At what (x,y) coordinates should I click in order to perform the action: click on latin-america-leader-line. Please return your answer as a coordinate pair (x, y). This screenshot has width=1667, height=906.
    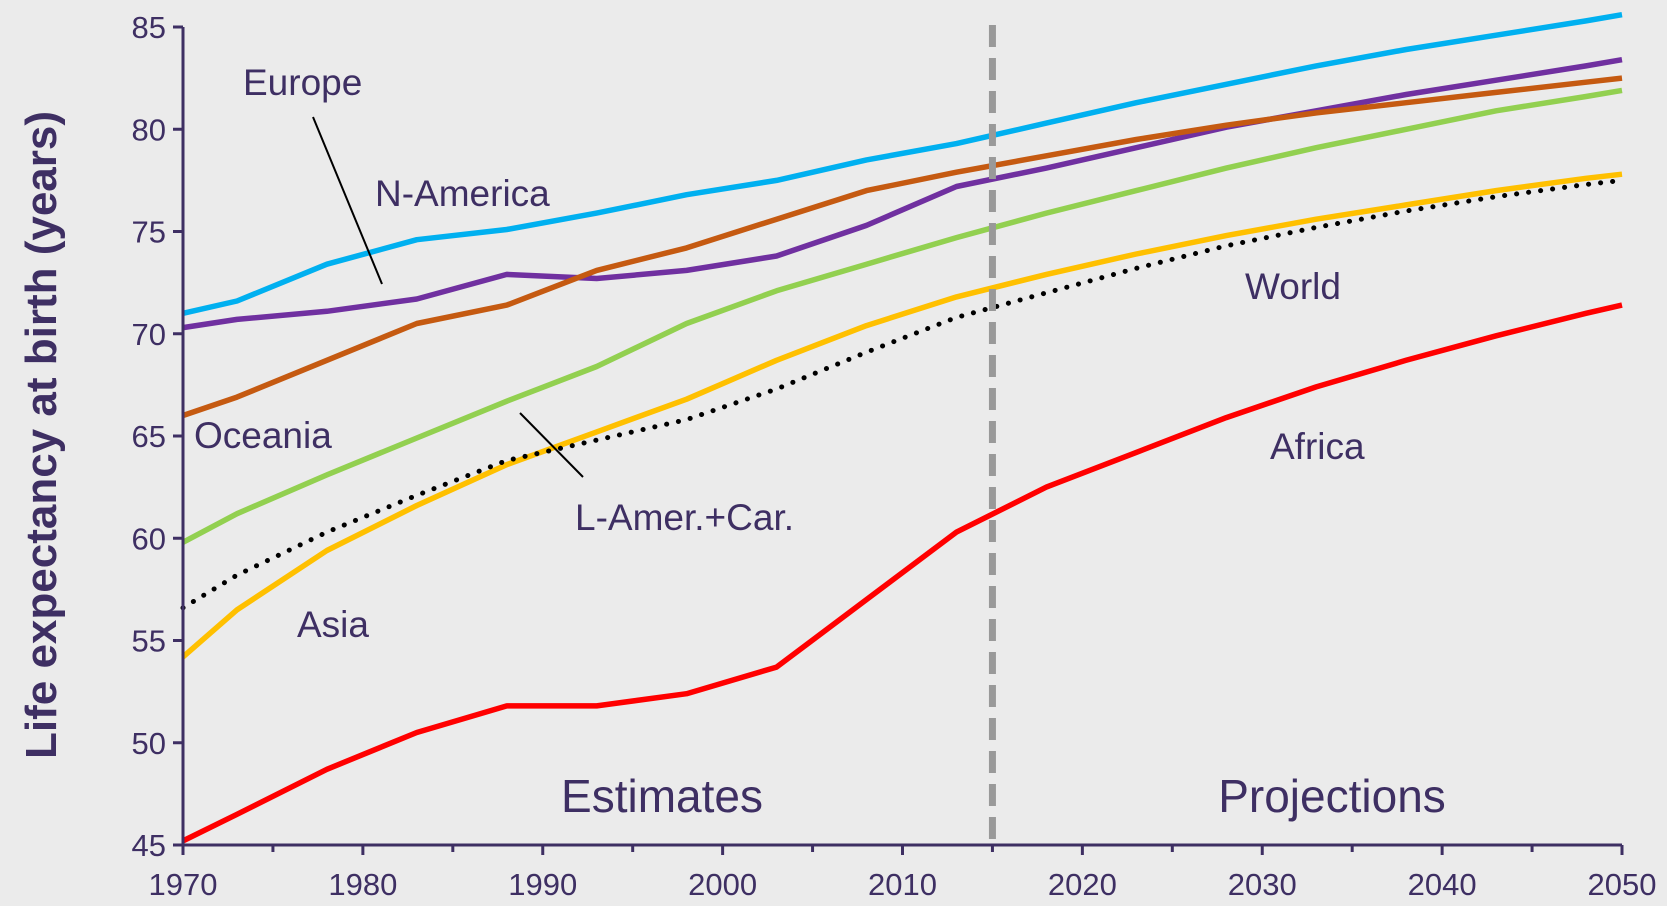
    Looking at the image, I should click on (551, 445).